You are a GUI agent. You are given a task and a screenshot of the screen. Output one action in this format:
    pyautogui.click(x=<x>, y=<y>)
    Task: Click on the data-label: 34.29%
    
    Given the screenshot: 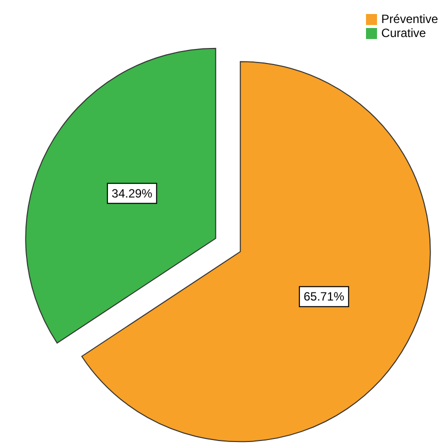 What is the action you would take?
    pyautogui.click(x=132, y=193)
    